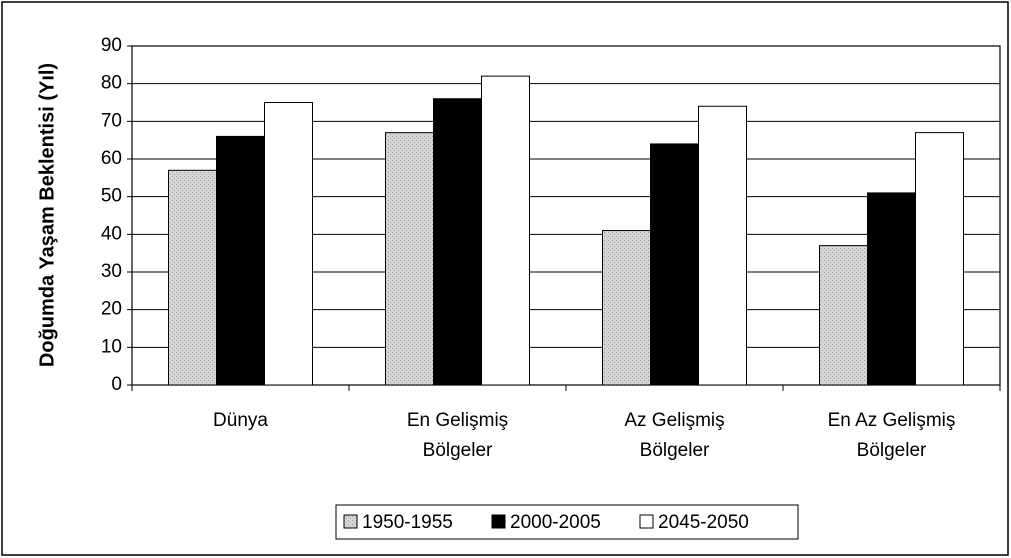 This screenshot has height=558, width=1011. Describe the element at coordinates (47, 215) in the screenshot. I see `y-axis-label: Doğumda Yaşam Beklentisi (Yıl)` at that location.